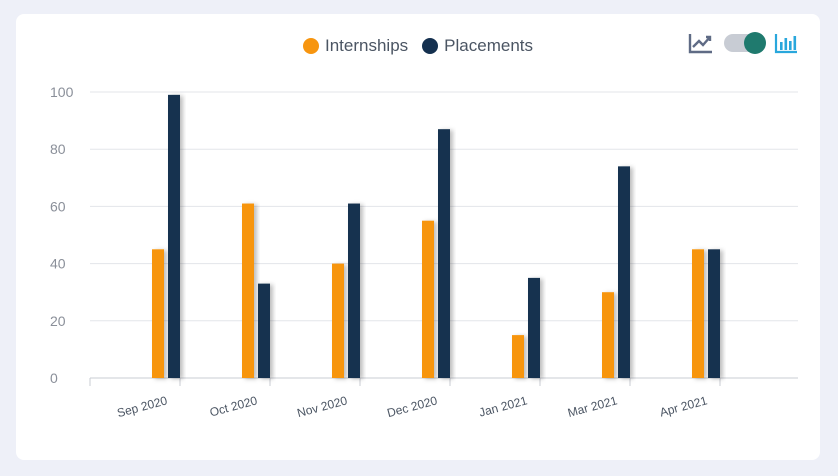  What do you see at coordinates (367, 45) in the screenshot?
I see `legend-label-internships: Internships` at bounding box center [367, 45].